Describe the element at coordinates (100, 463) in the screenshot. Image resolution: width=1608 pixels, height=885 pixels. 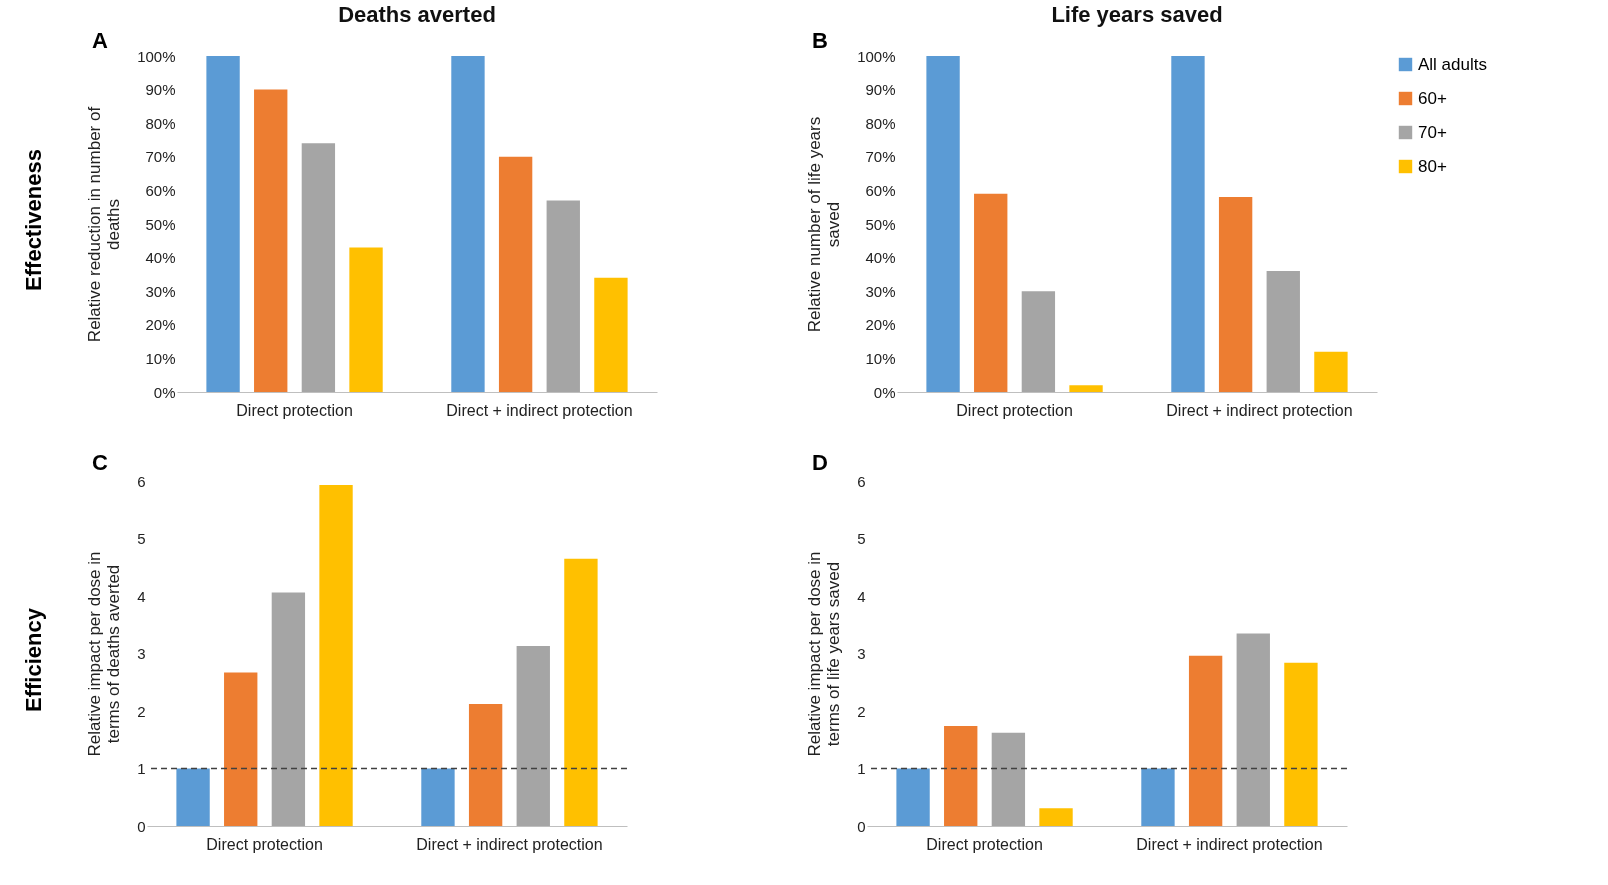
I see `text: C` at that location.